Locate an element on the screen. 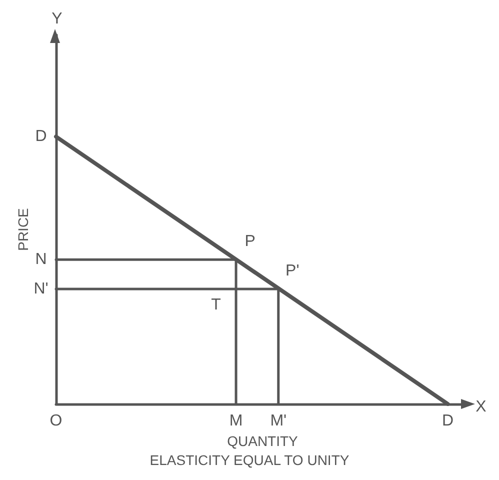 This screenshot has width=499, height=480. annotation: N is located at coordinates (41, 259).